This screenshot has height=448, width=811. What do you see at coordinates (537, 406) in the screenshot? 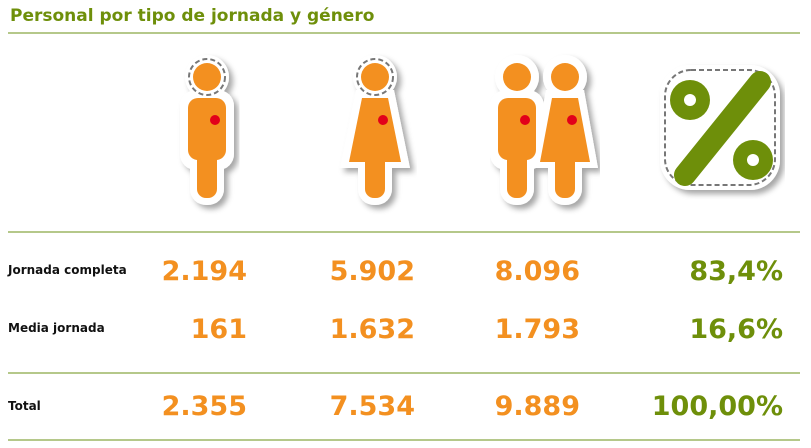
I see `cell-total: 9.889` at bounding box center [537, 406].